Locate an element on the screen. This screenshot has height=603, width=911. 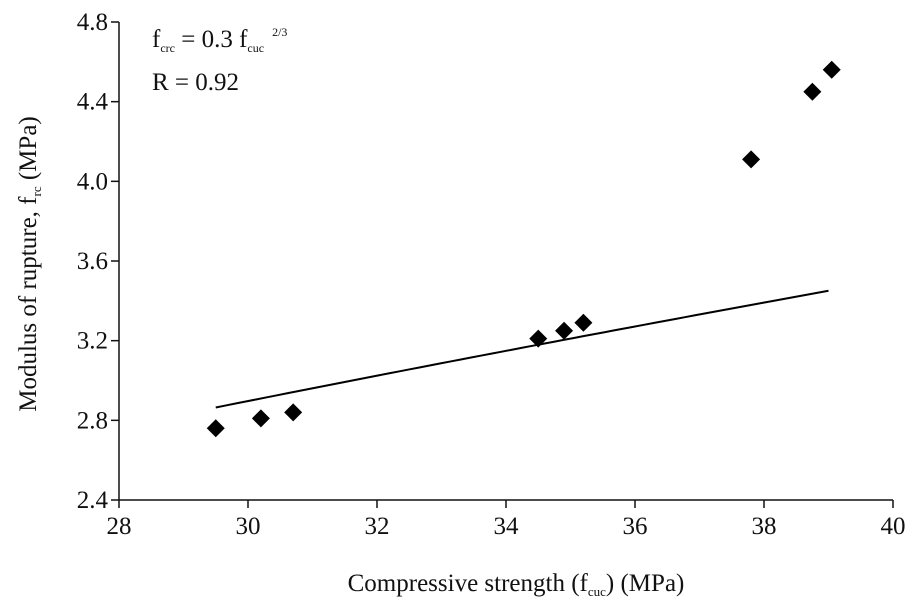
x-tick-label: 28 is located at coordinates (119, 526).